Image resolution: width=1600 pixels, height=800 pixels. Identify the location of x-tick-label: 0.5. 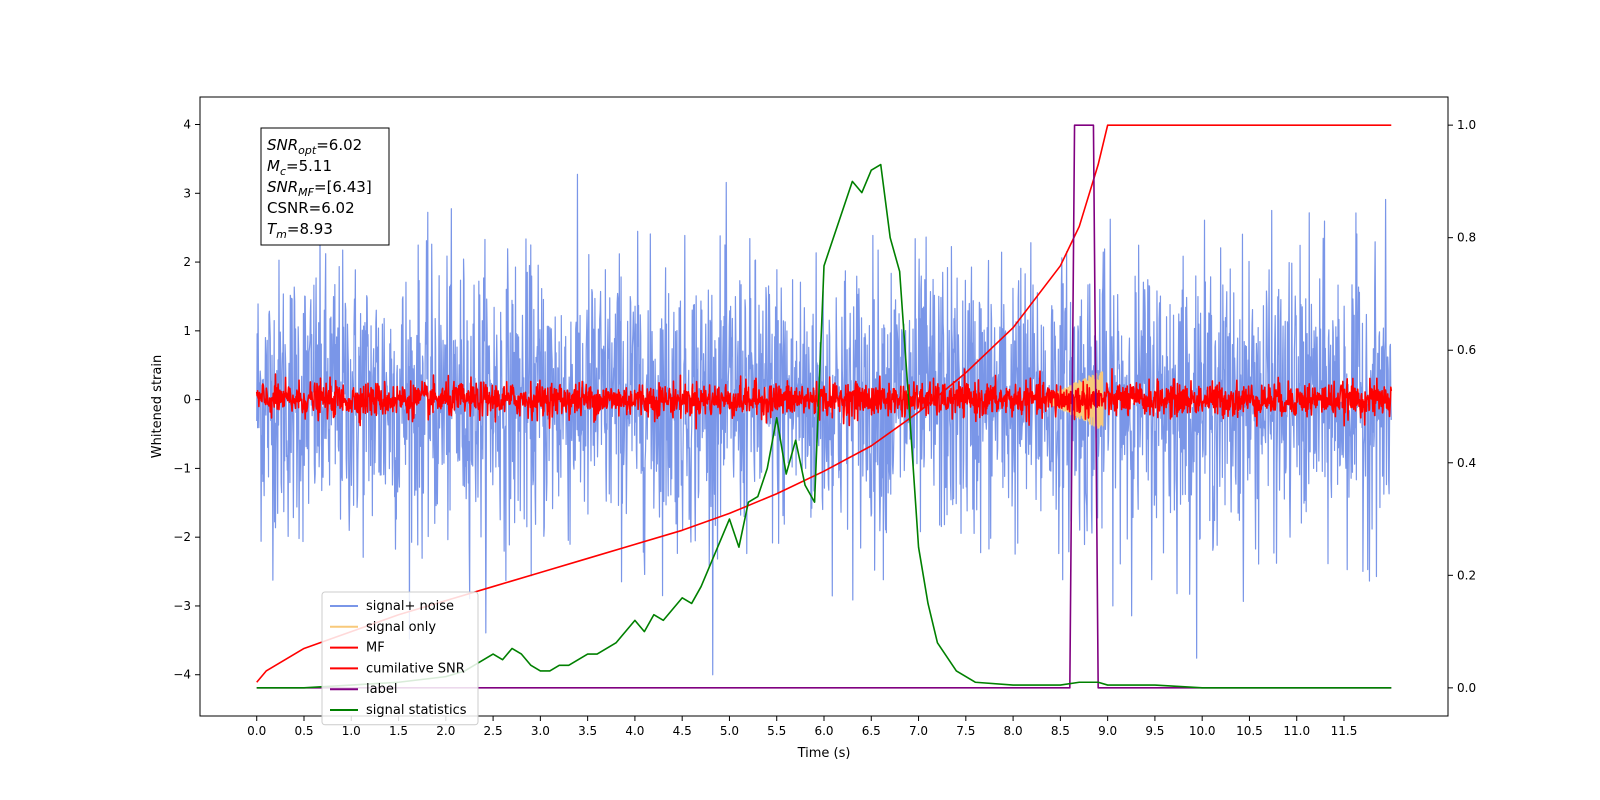
(303, 731).